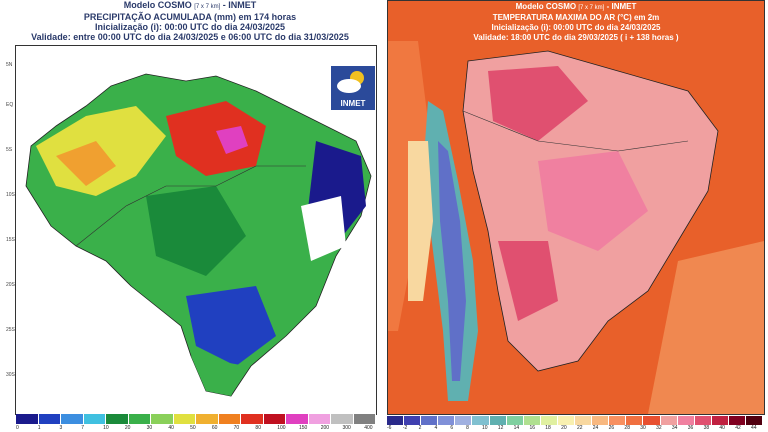 The width and height of the screenshot is (768, 432). Describe the element at coordinates (420, 221) in the screenshot. I see `coast-pale-band` at that location.